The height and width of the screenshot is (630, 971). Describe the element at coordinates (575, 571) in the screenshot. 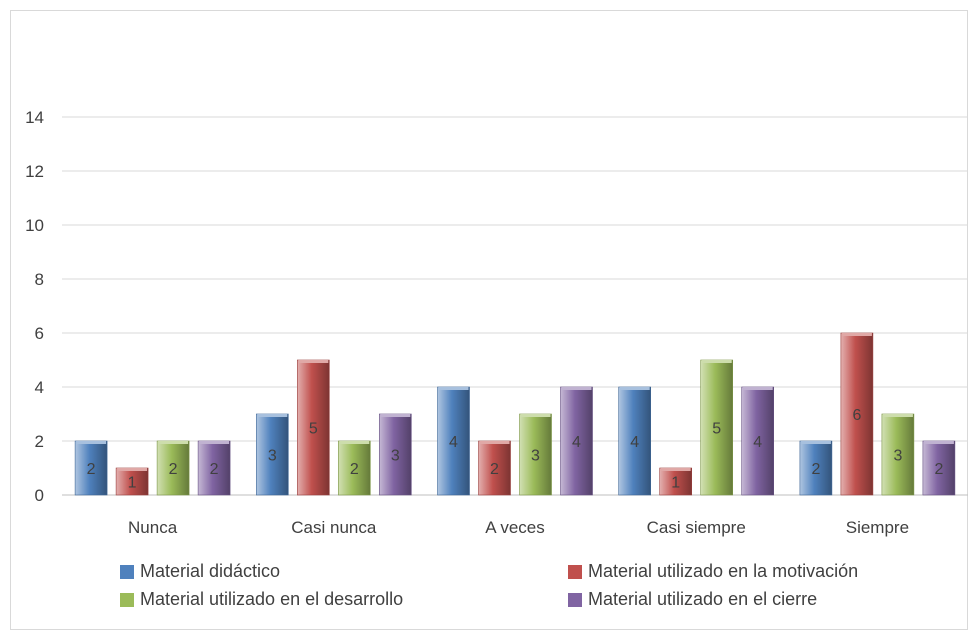

I see `legend-swatch-red` at that location.